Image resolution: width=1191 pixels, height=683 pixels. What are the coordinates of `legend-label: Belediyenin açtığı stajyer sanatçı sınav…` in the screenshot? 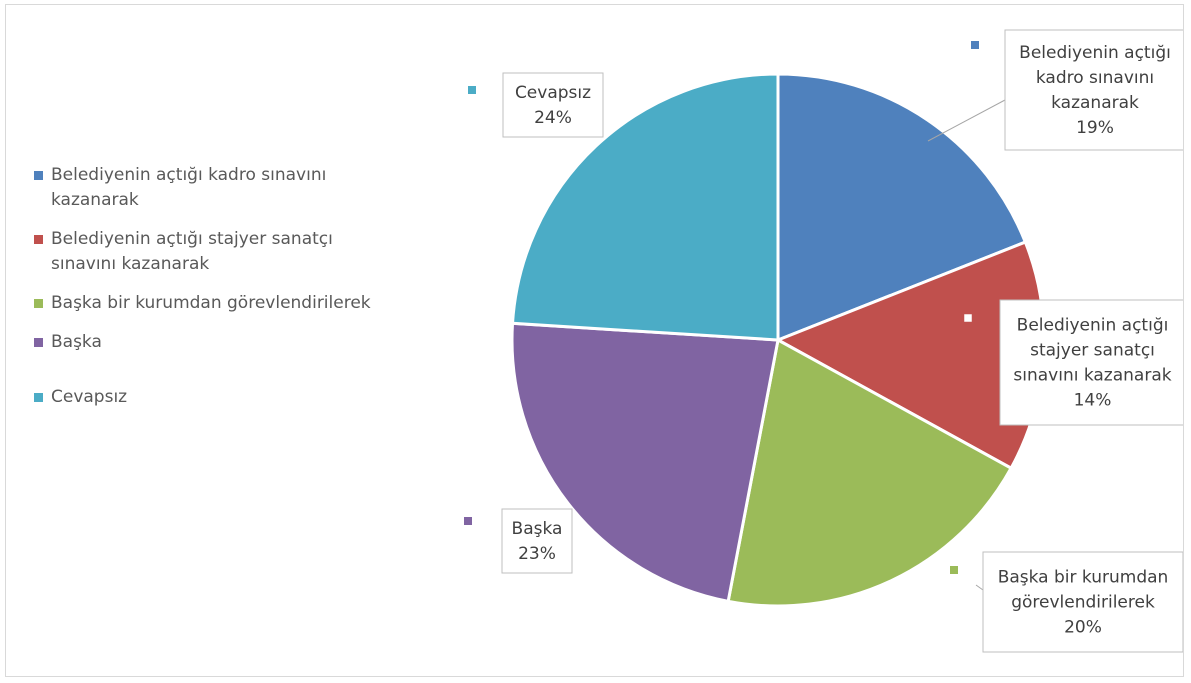 It's located at (192, 251).